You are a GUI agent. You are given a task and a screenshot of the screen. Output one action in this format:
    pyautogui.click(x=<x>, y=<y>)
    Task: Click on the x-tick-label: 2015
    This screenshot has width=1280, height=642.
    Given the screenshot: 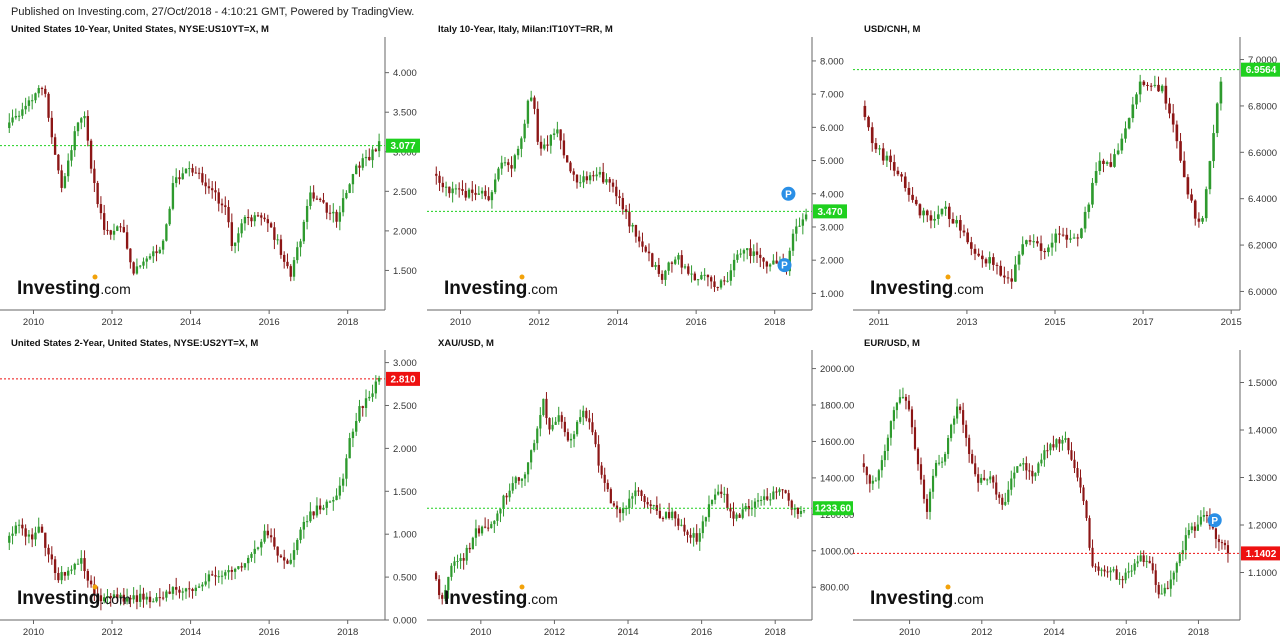 What is the action you would take?
    pyautogui.click(x=1054, y=322)
    